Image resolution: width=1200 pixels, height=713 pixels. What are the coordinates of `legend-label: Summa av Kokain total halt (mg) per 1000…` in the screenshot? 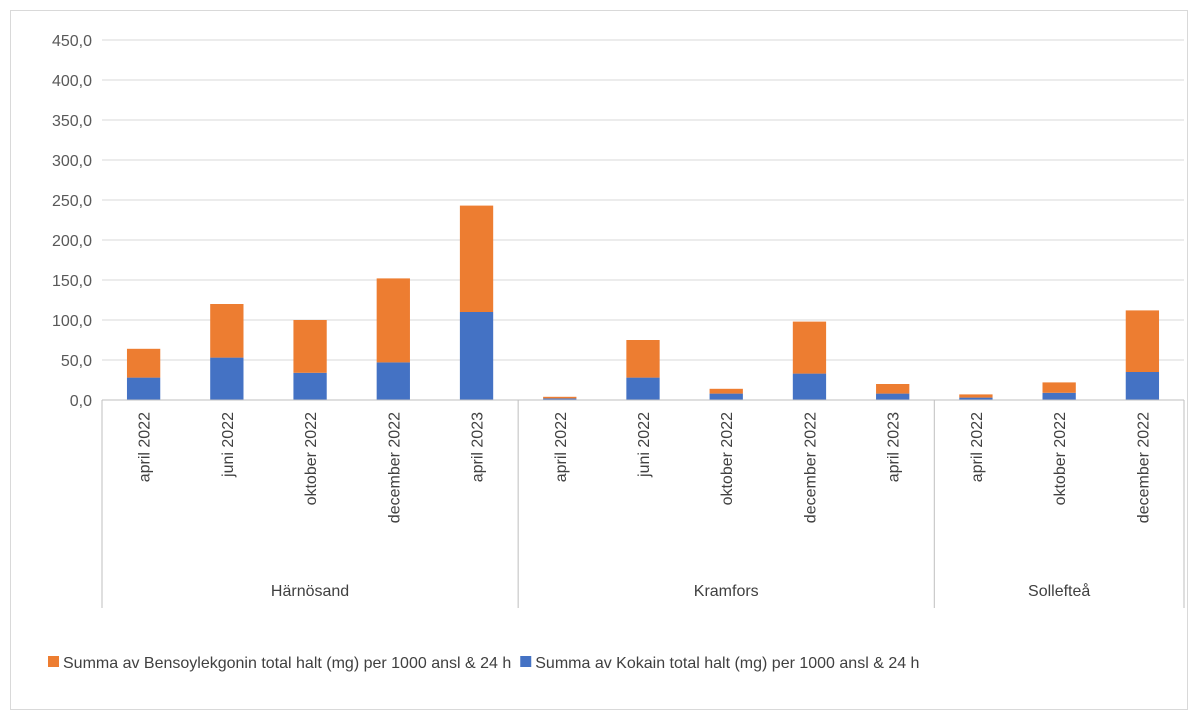 It's located at (727, 663).